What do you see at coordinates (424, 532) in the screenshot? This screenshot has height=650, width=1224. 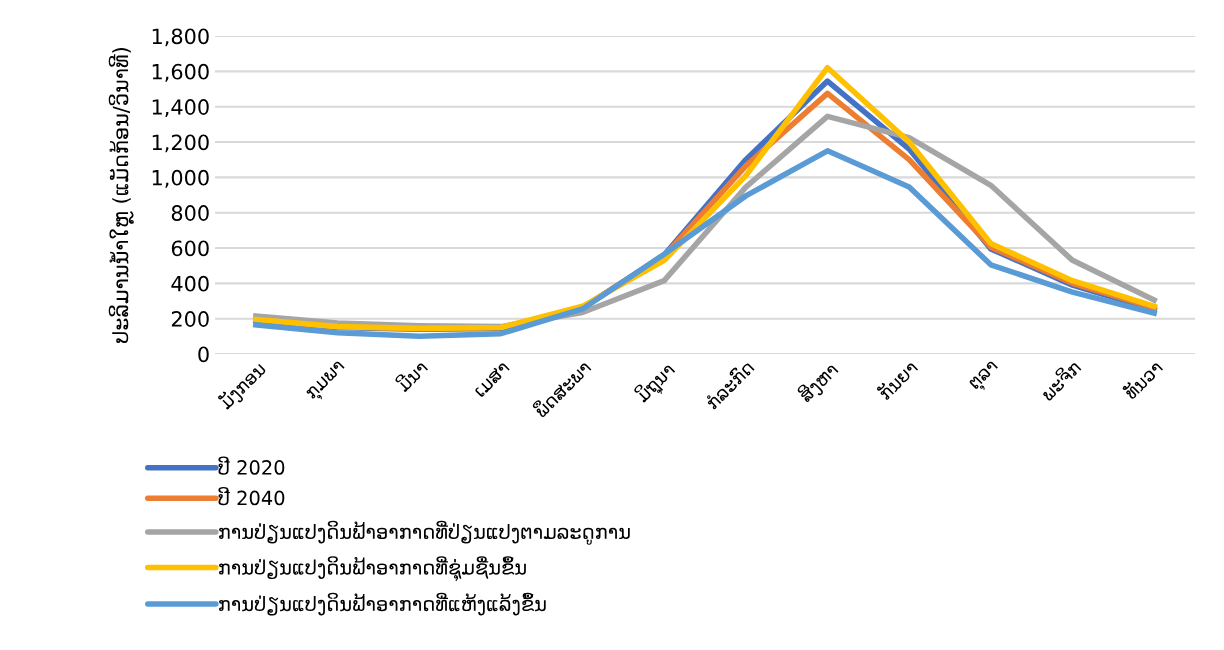 I see `legend-label: ການປ່ຽນແປງດິນຟ້າອາກາດທີ່ປ່ຽນແປງຕາມລະດູການ` at bounding box center [424, 532].